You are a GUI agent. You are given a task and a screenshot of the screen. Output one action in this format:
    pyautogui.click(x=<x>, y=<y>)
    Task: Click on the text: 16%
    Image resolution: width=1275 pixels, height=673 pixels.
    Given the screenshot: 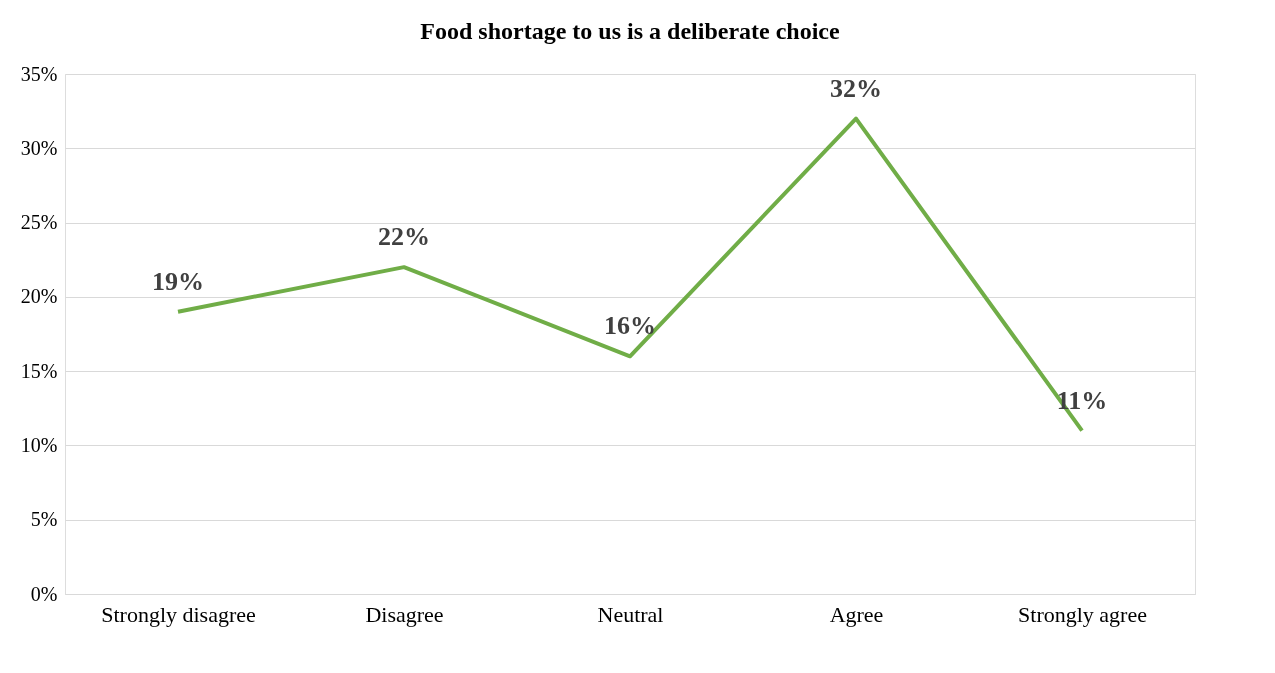 What is the action you would take?
    pyautogui.click(x=630, y=326)
    